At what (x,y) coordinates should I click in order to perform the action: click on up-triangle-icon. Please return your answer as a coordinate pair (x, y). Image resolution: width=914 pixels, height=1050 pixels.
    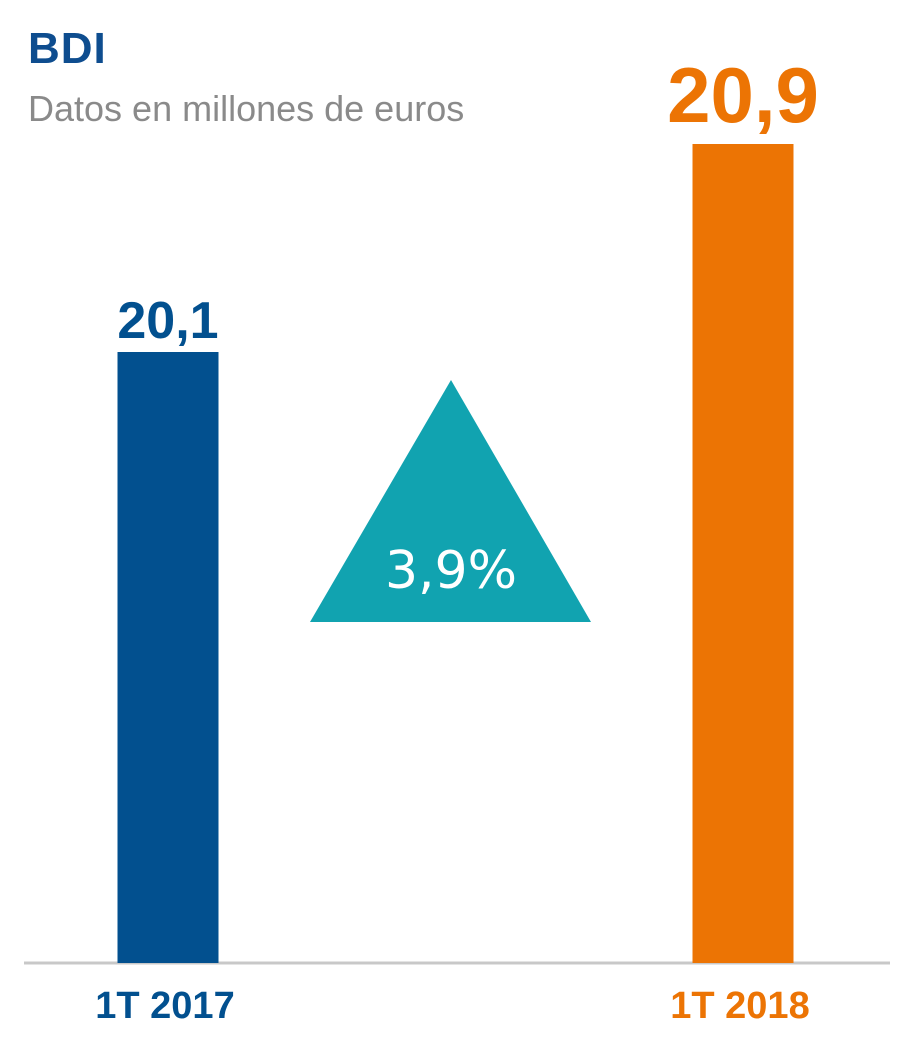
    Looking at the image, I should click on (450, 501).